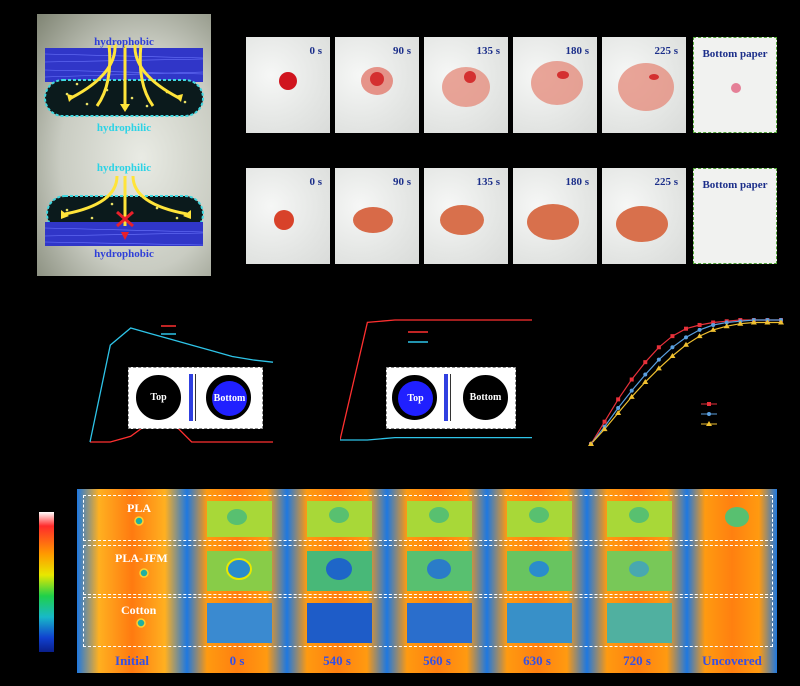 This screenshot has width=800, height=686. What do you see at coordinates (139, 610) in the screenshot?
I see `row-label-cotton: Cotton` at bounding box center [139, 610].